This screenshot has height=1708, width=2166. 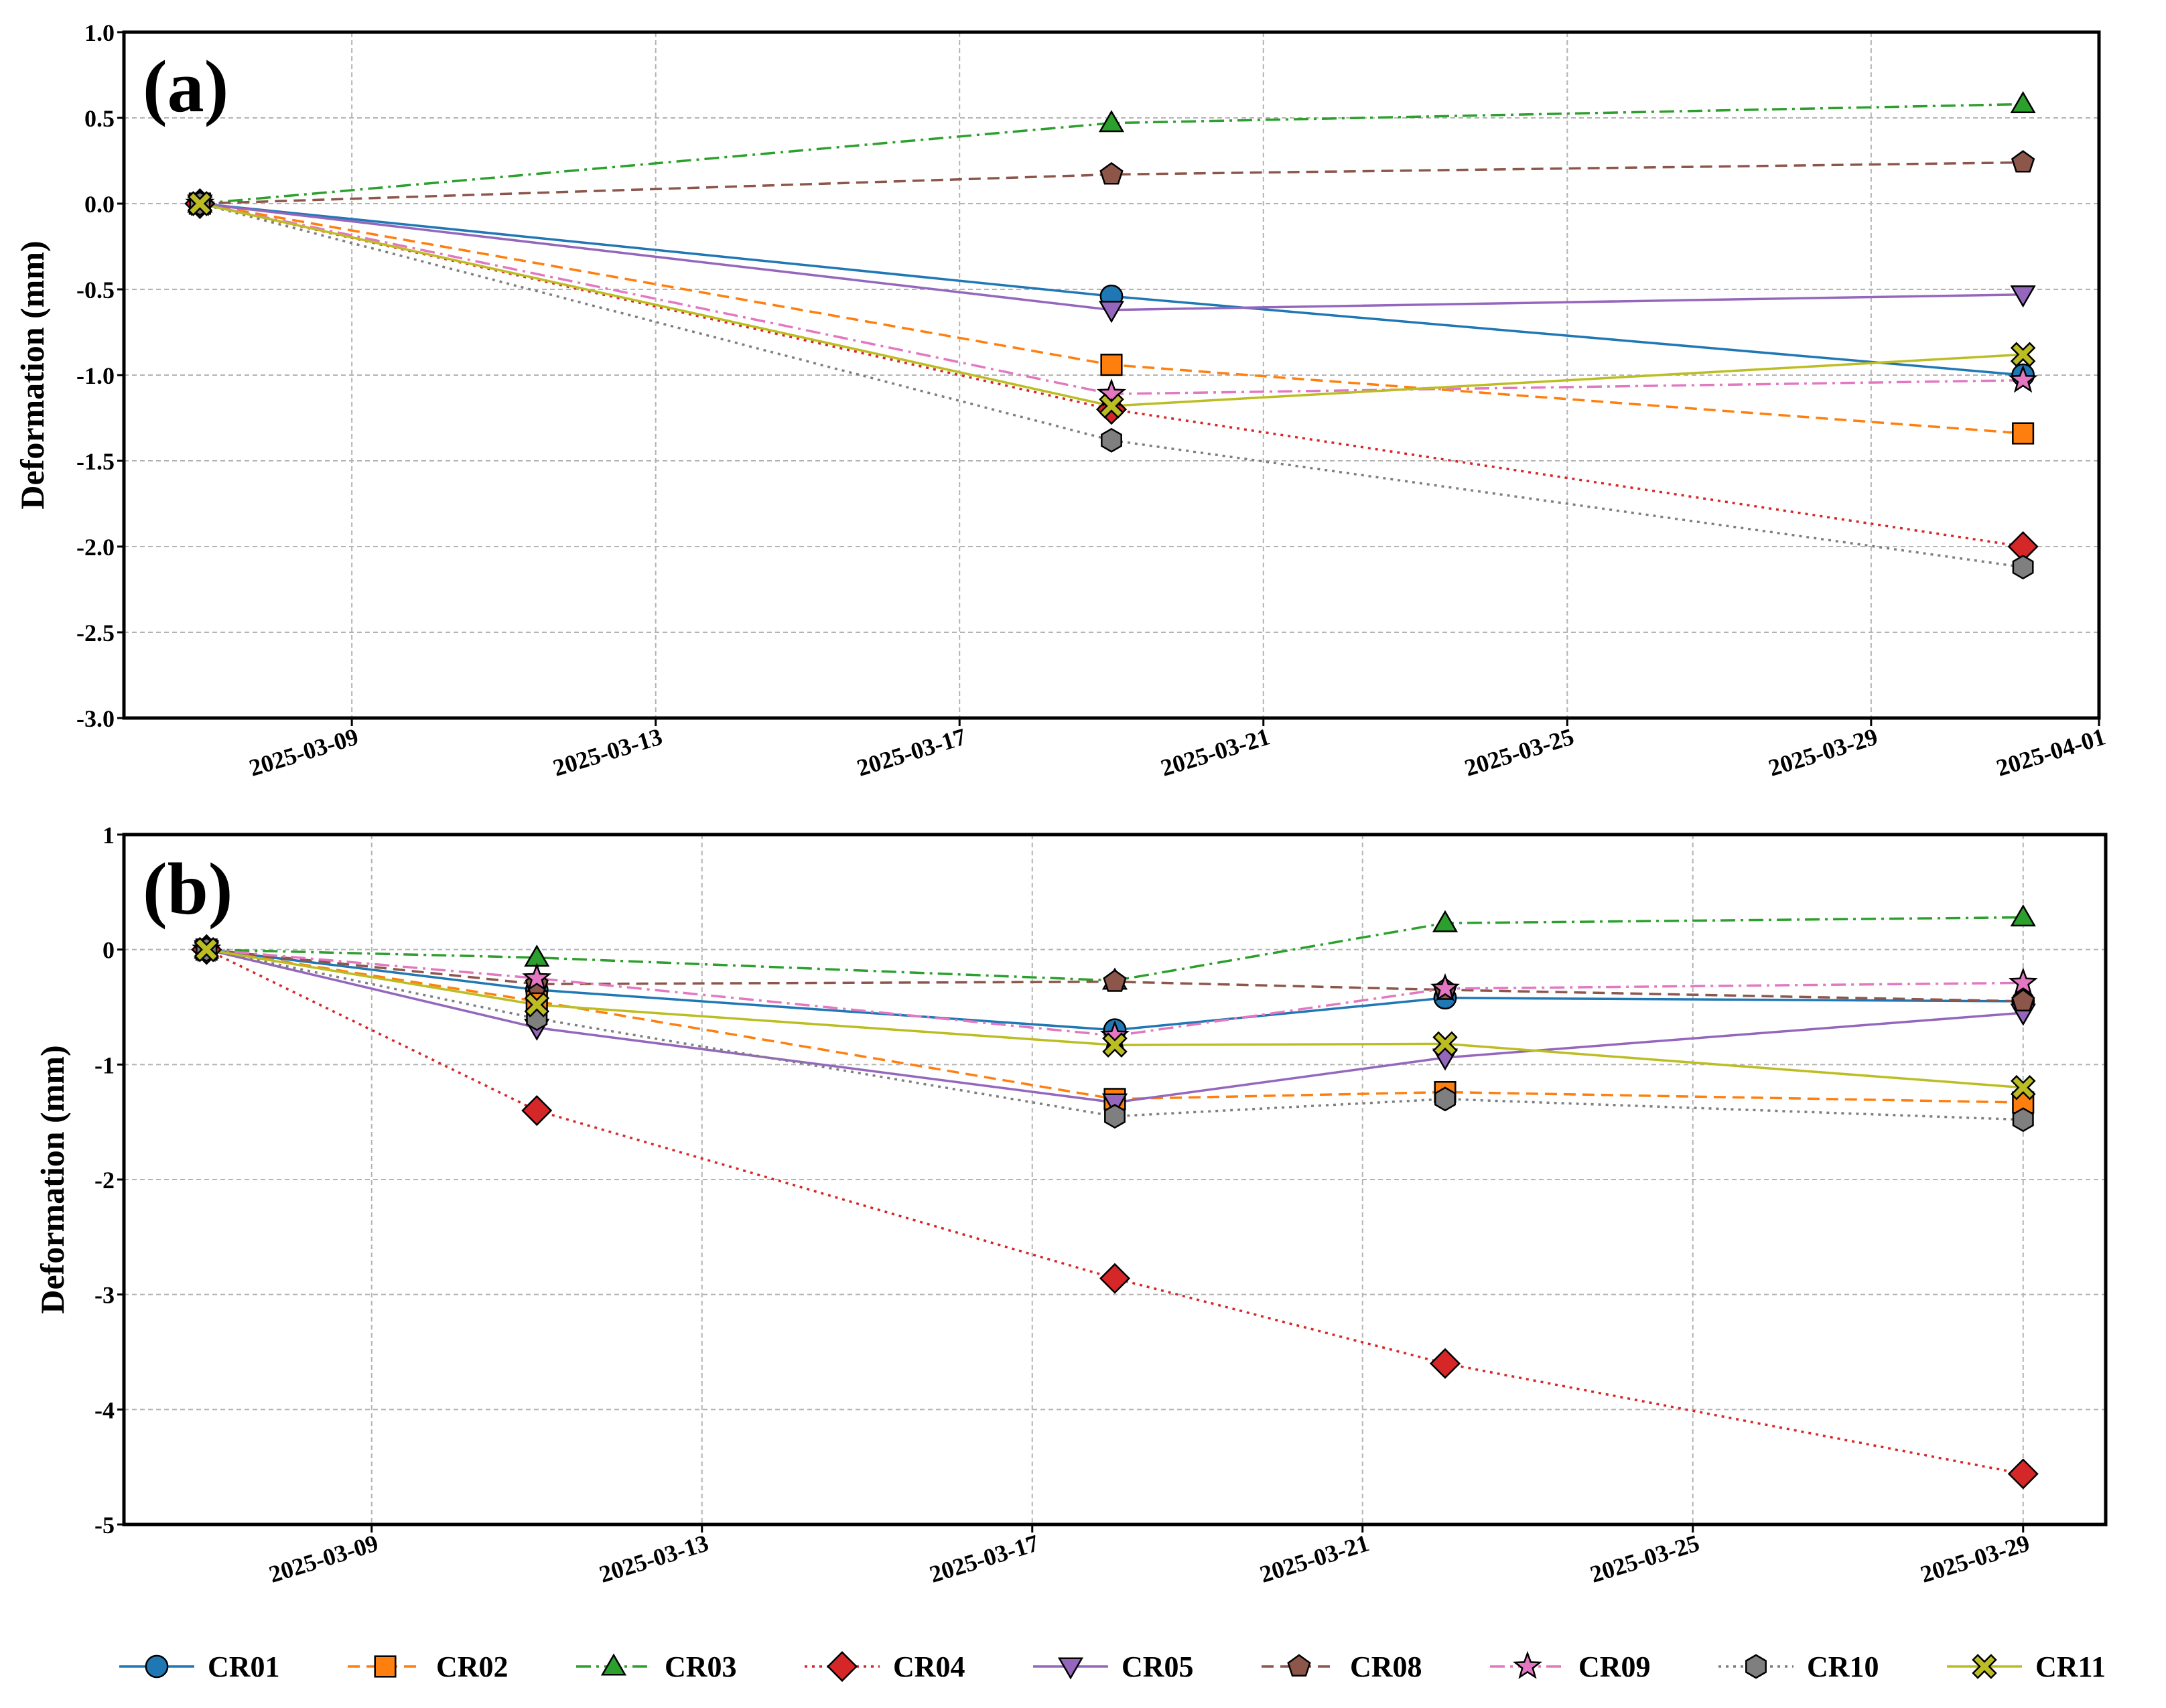 I want to click on y-tick-label: 1, so click(x=109, y=835).